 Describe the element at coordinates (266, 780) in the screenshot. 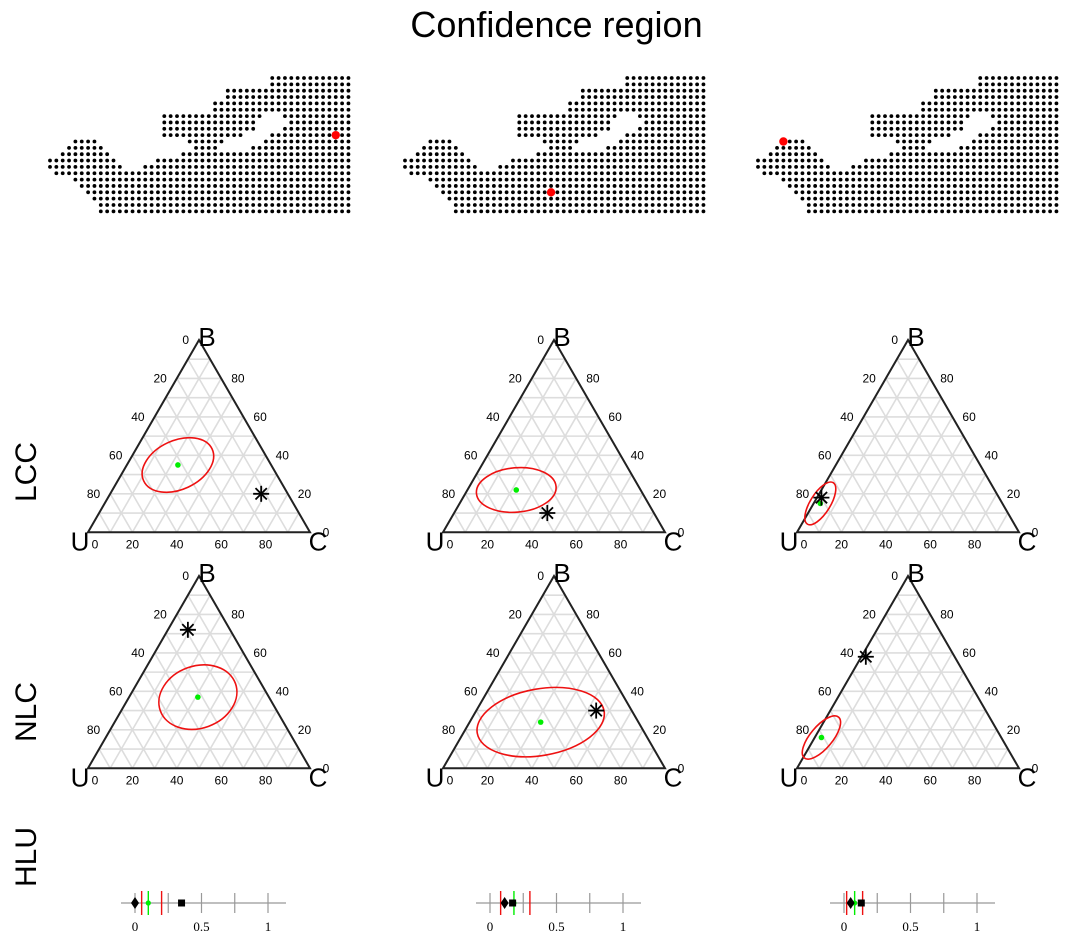

I see `tick-label-bottom: 80` at that location.